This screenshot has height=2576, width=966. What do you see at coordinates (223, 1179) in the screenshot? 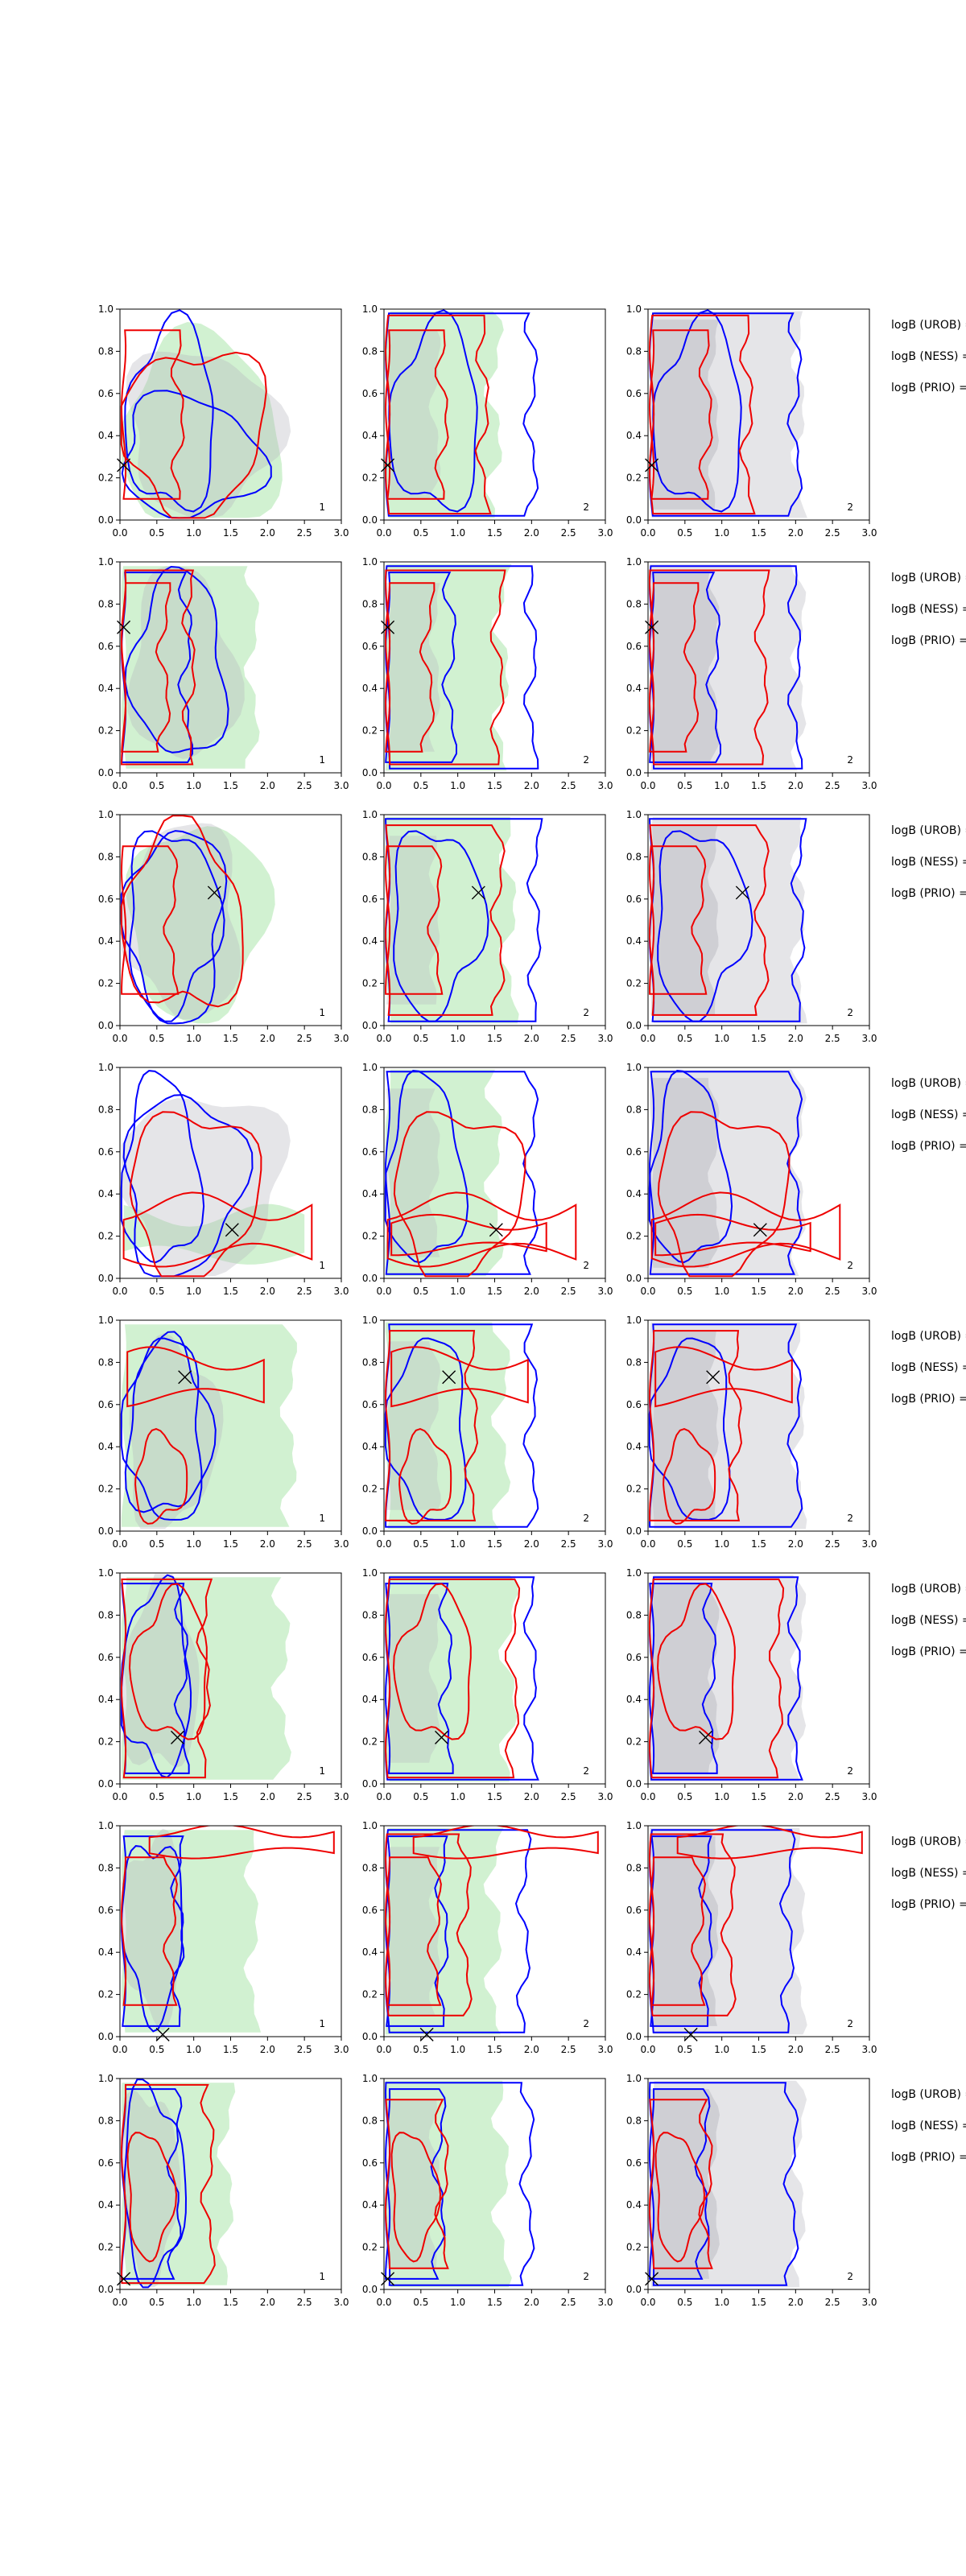
I see `panel-r4-c1: 0.0 0.5 1.0 1.5 2.0 2.5 3.0 0.0 0.2 0.4 0.6 0.8 1.0 1` at bounding box center [223, 1179].